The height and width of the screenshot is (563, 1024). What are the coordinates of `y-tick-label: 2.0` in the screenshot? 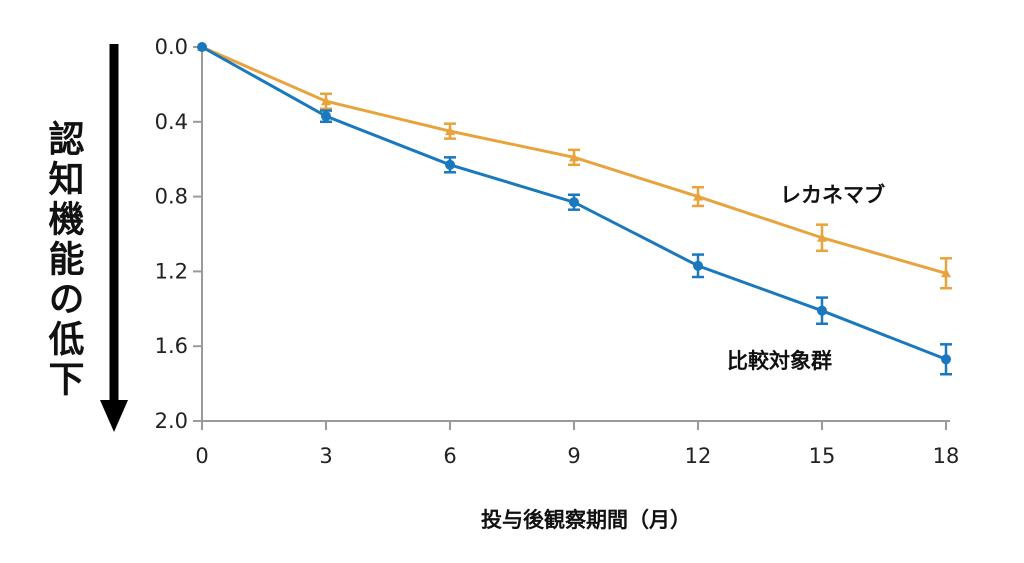 It's located at (171, 421).